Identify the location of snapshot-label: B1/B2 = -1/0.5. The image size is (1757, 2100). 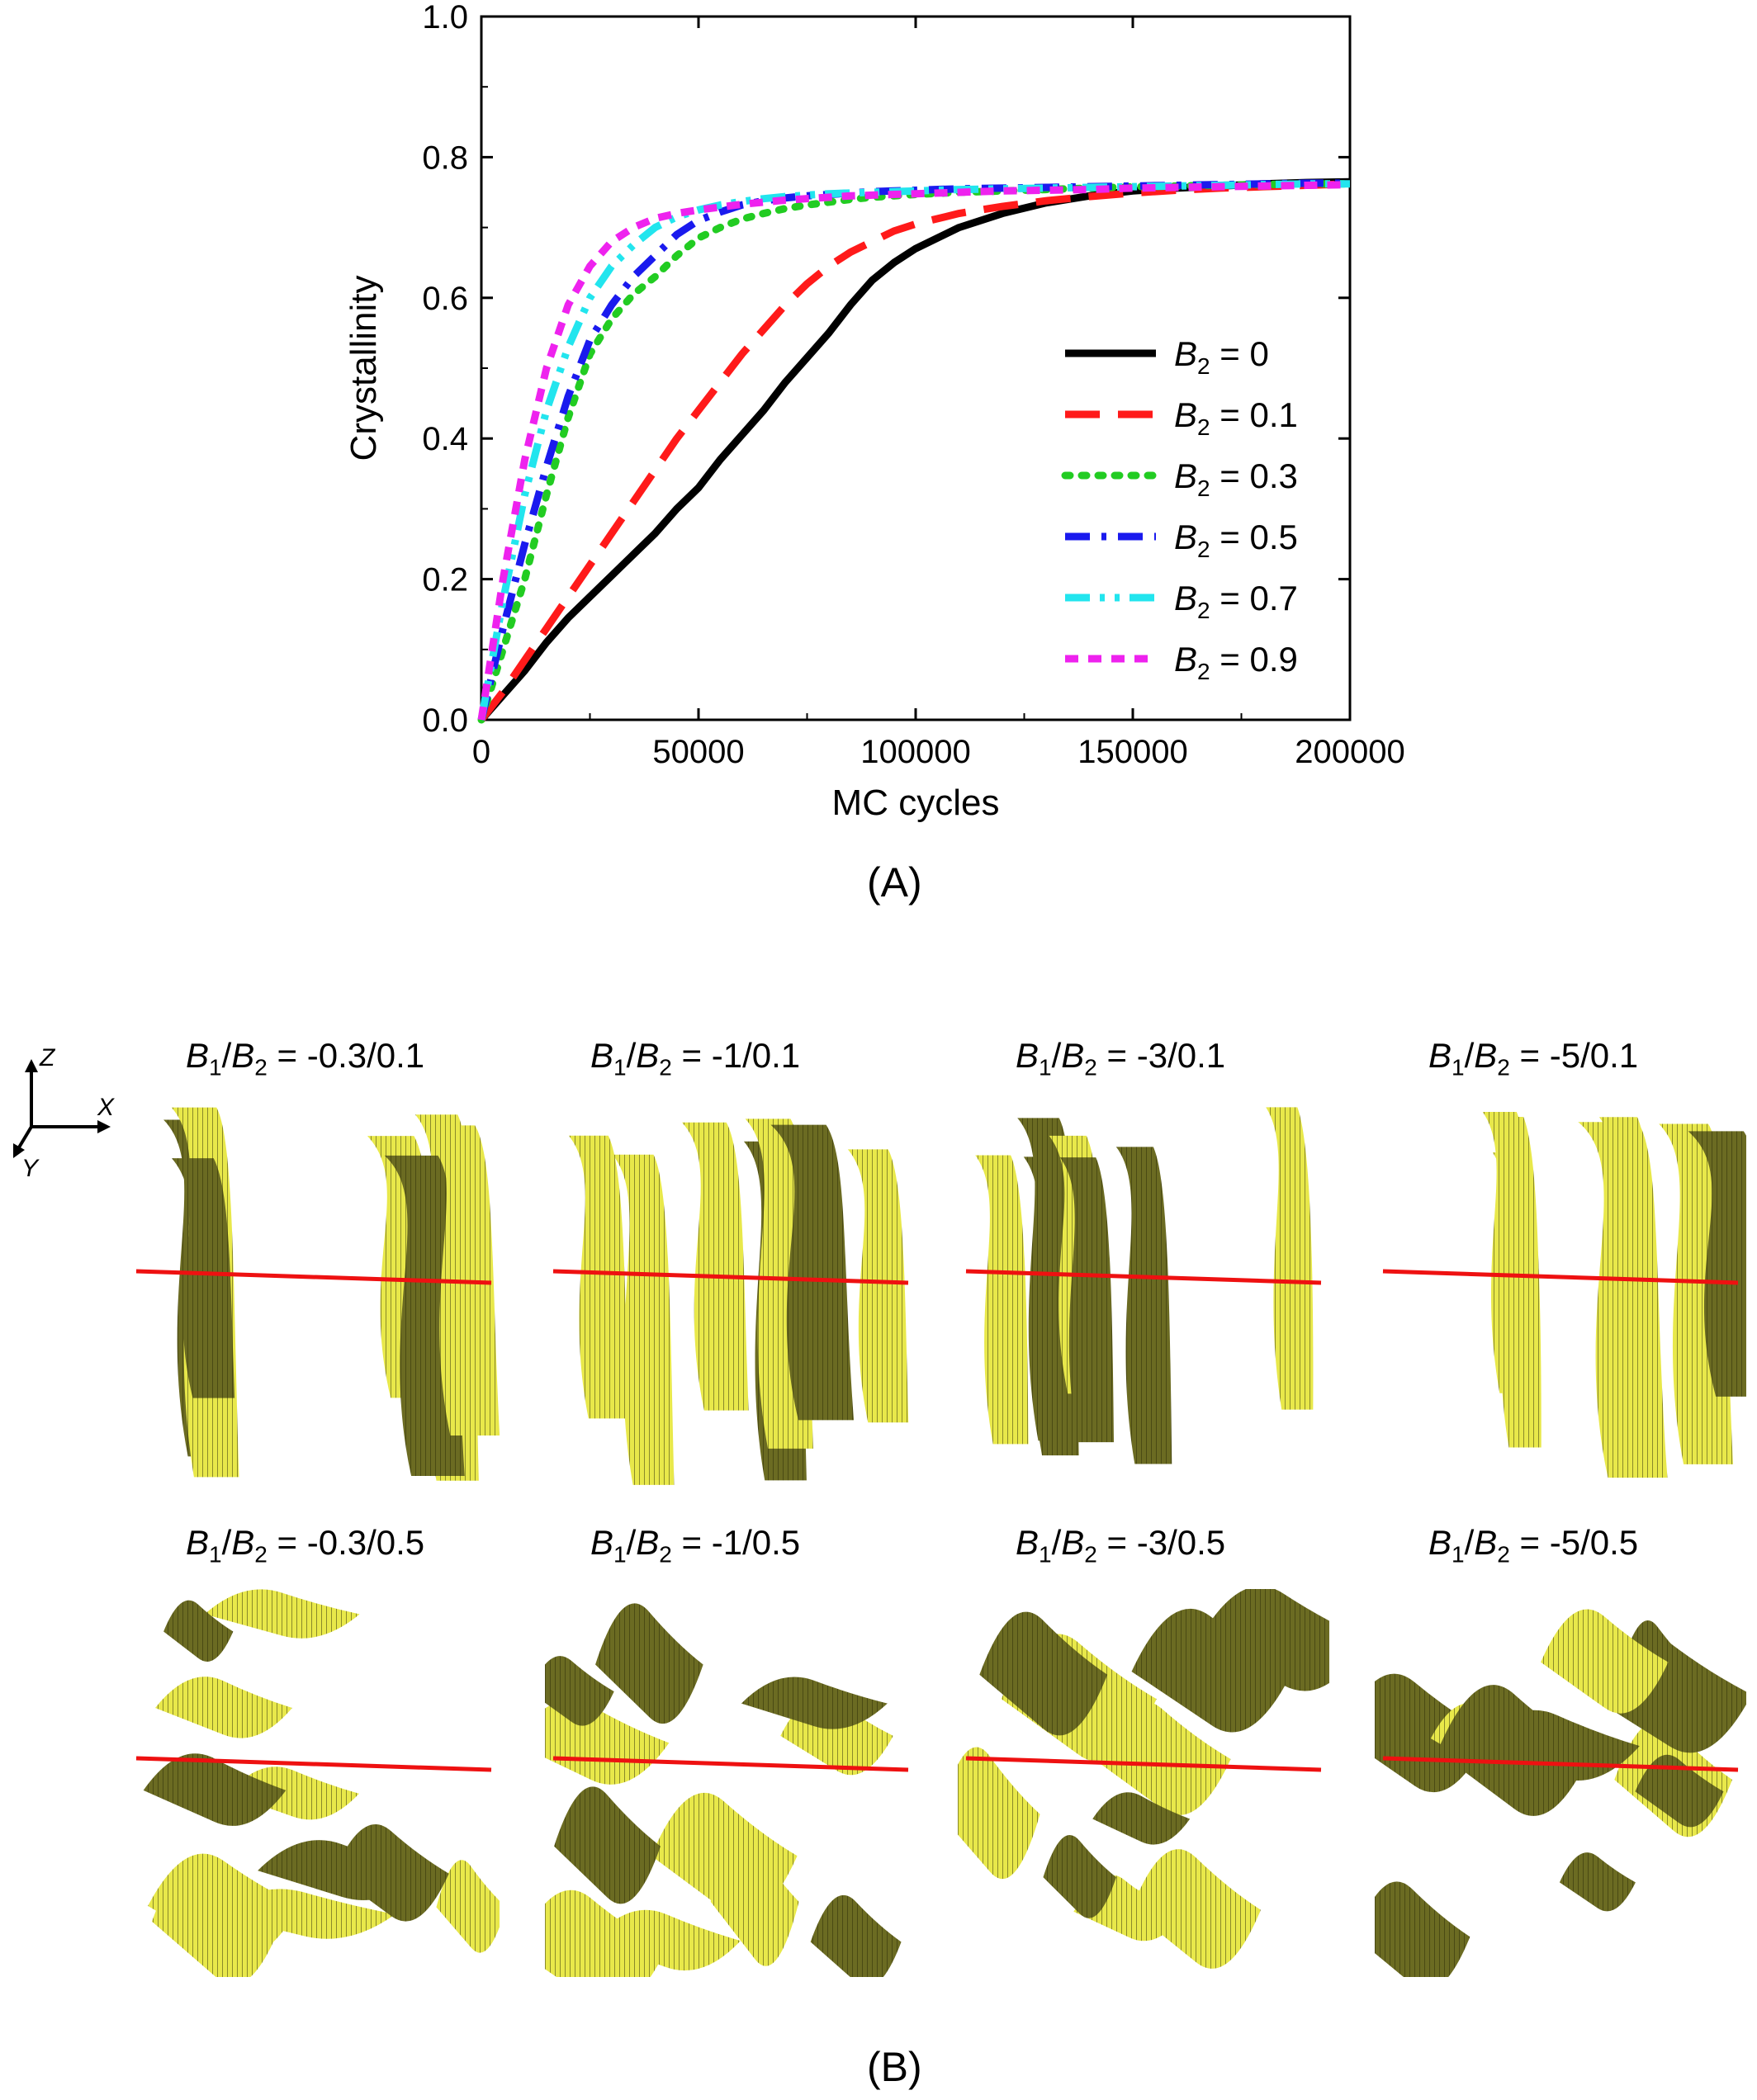
(695, 1545).